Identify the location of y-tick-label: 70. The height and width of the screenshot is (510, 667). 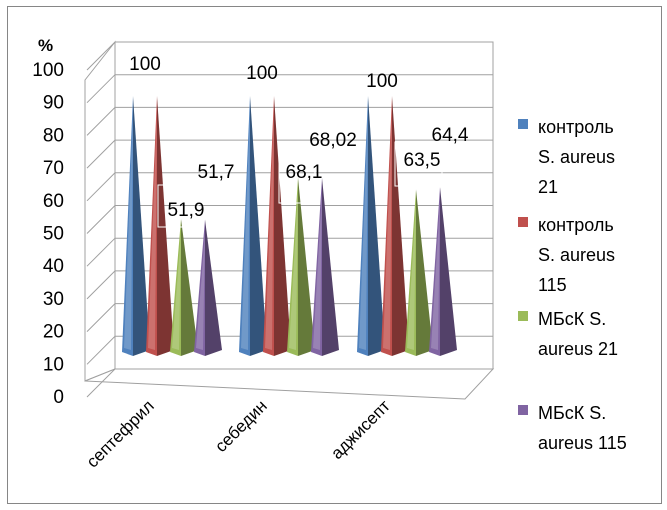
(53, 168).